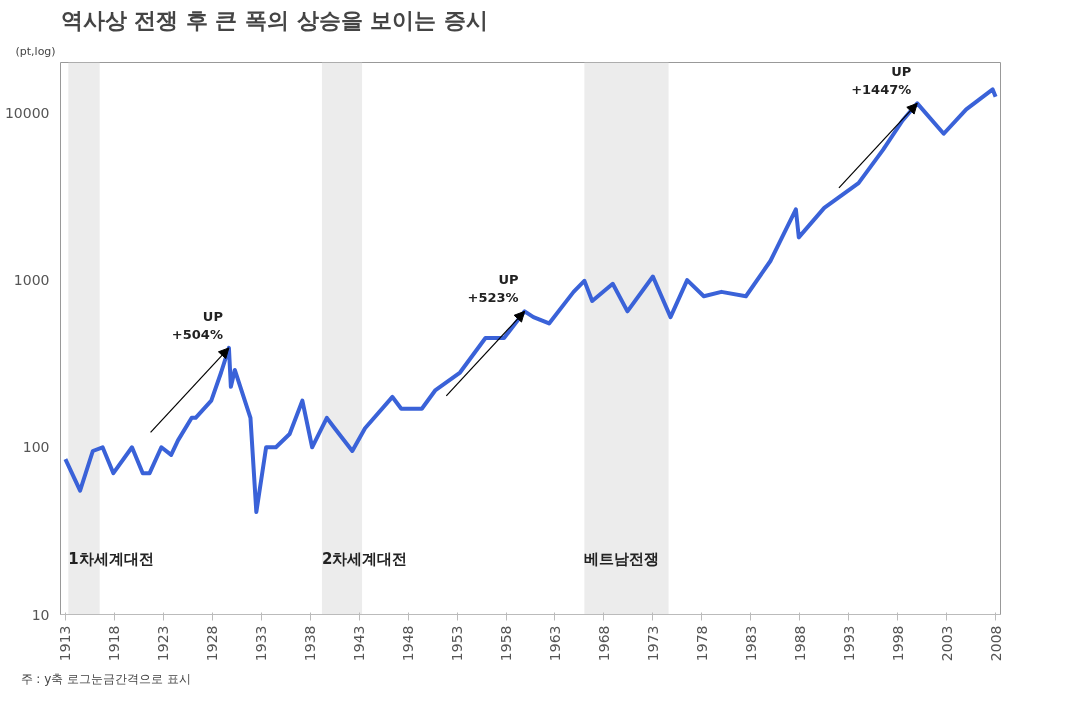 Image resolution: width=1080 pixels, height=710 pixels. I want to click on y-tick-label: 10000, so click(27, 112).